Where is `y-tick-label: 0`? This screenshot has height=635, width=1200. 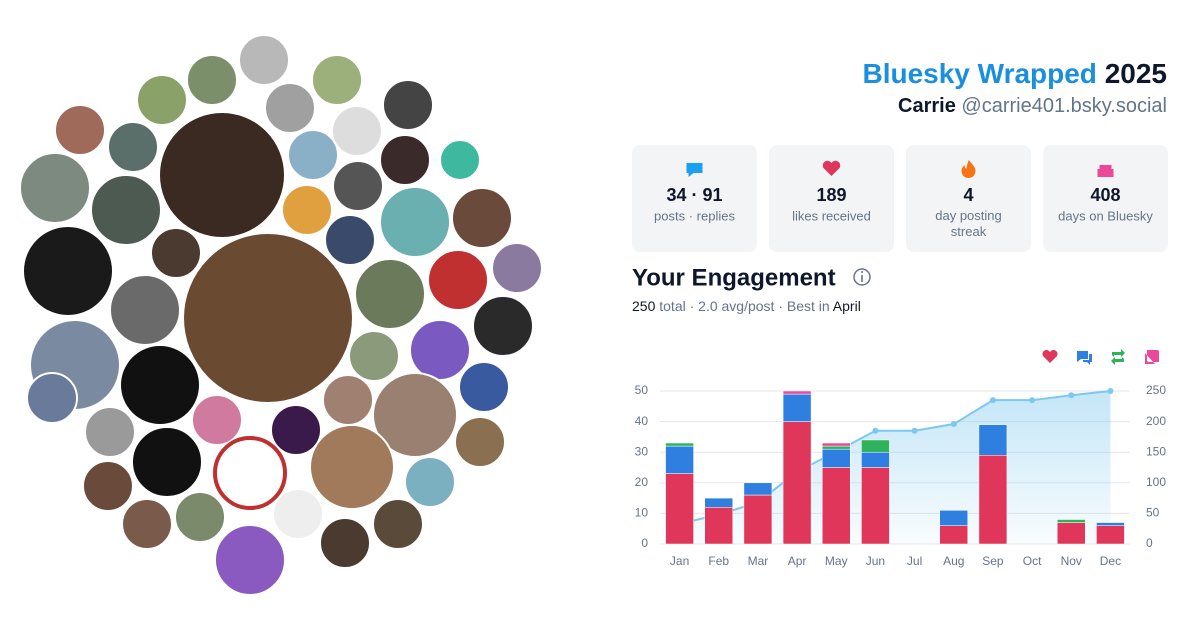 y-tick-label: 0 is located at coordinates (644, 543).